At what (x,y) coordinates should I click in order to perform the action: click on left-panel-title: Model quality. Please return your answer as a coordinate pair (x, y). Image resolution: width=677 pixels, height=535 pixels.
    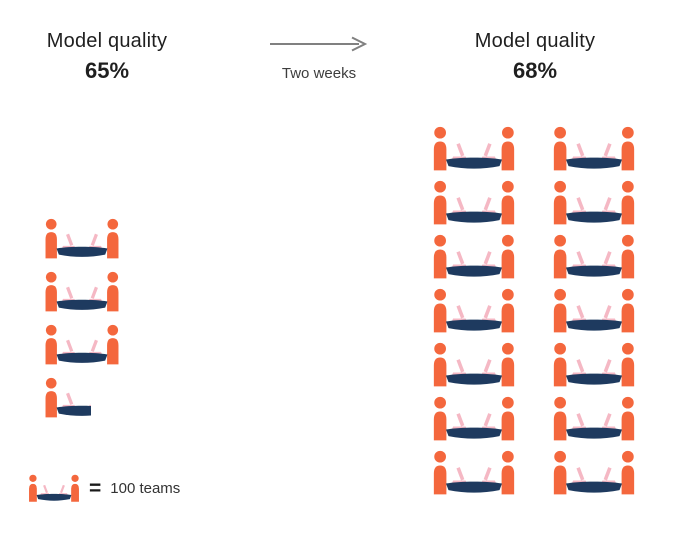
    Looking at the image, I should click on (107, 41).